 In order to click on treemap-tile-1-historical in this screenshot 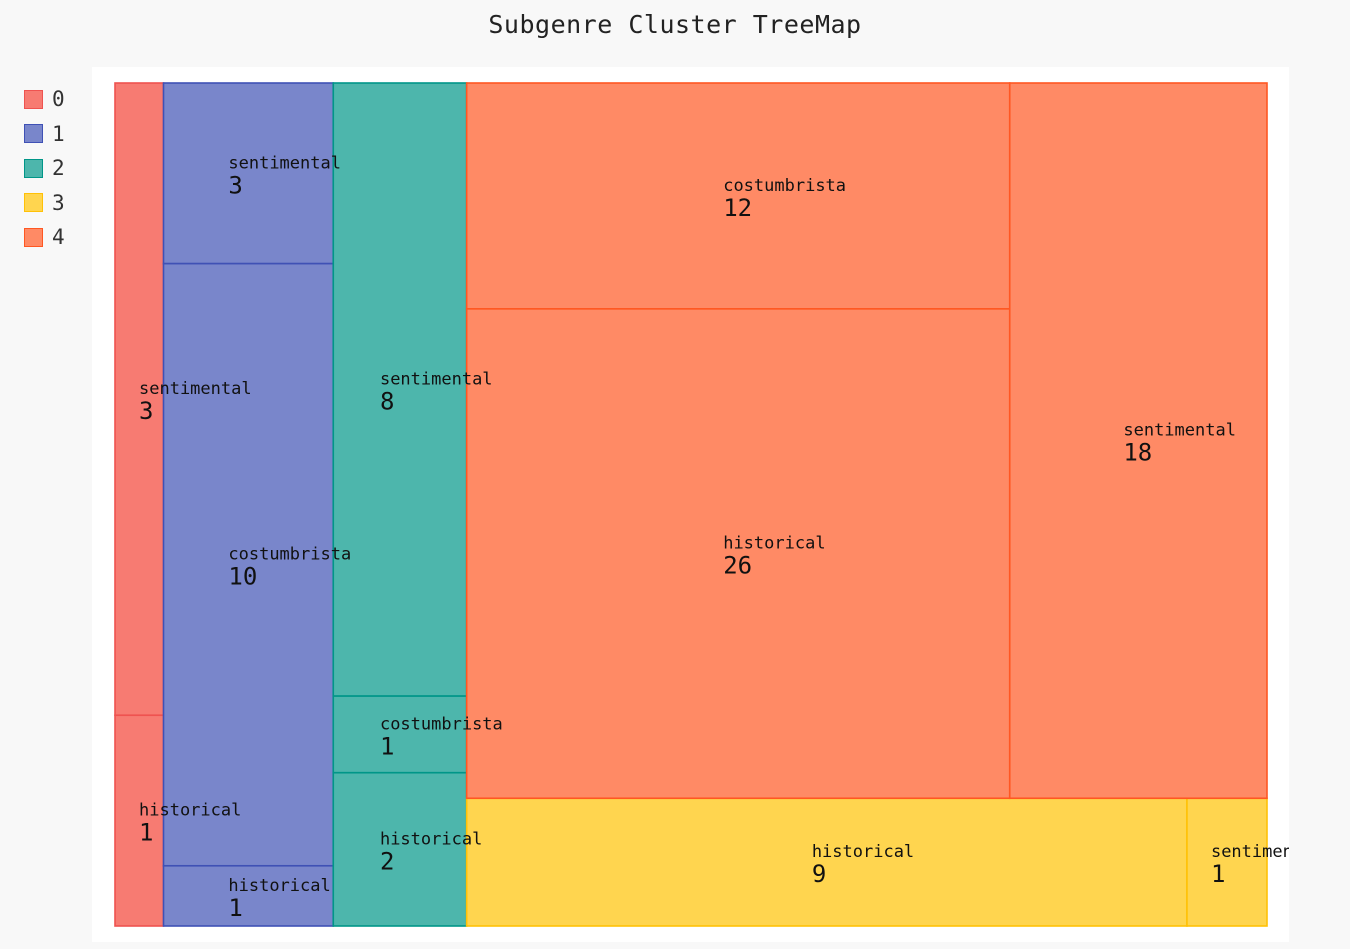, I will do `click(248, 895)`.